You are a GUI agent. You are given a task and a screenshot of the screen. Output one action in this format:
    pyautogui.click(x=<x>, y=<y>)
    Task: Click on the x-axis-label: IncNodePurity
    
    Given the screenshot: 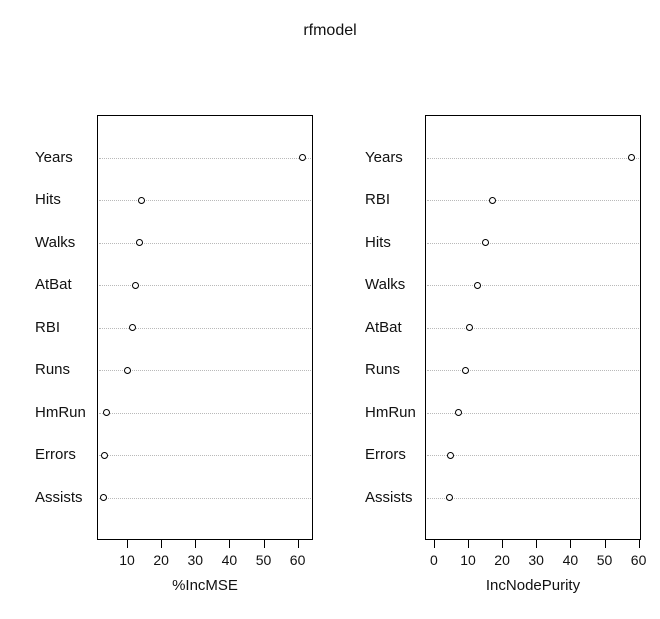 What is the action you would take?
    pyautogui.click(x=533, y=585)
    